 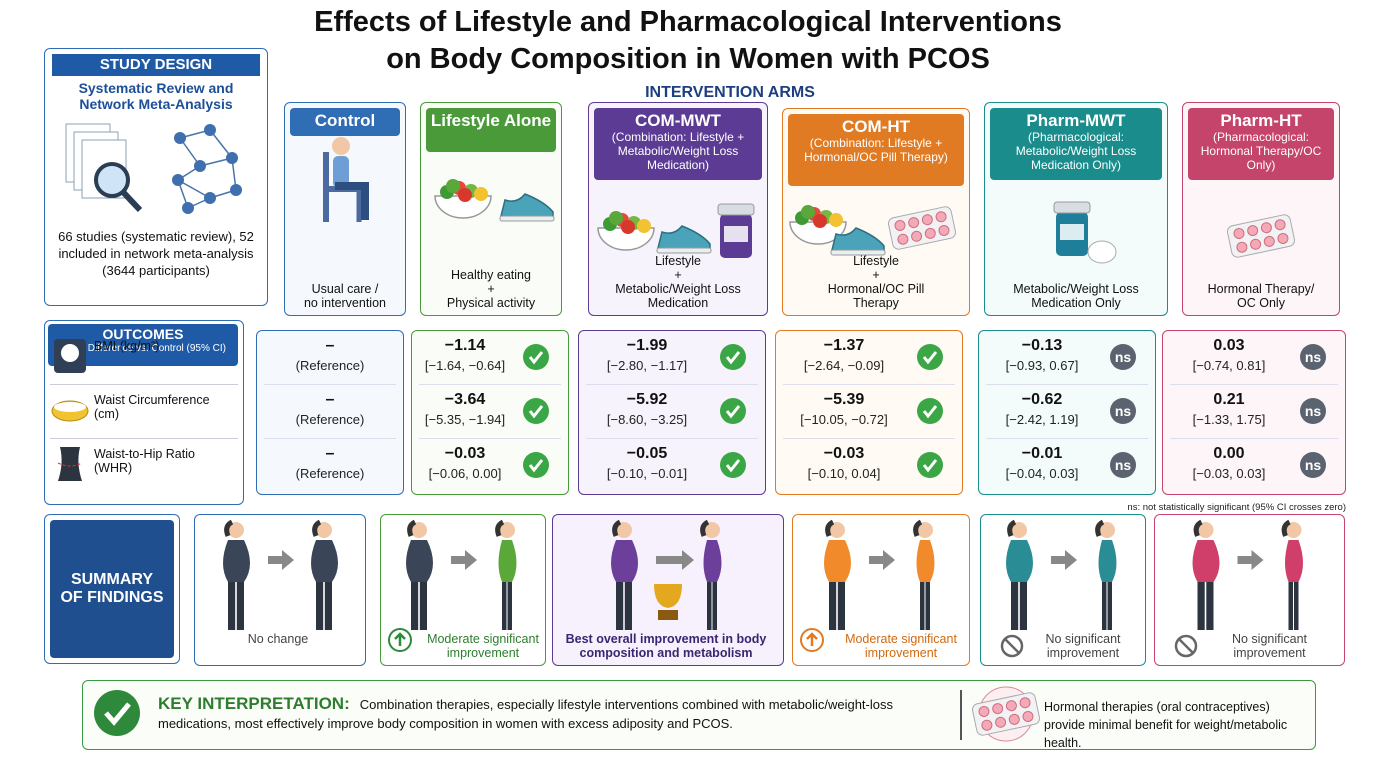 What do you see at coordinates (344, 303) in the screenshot?
I see `caption-line: no intervention` at bounding box center [344, 303].